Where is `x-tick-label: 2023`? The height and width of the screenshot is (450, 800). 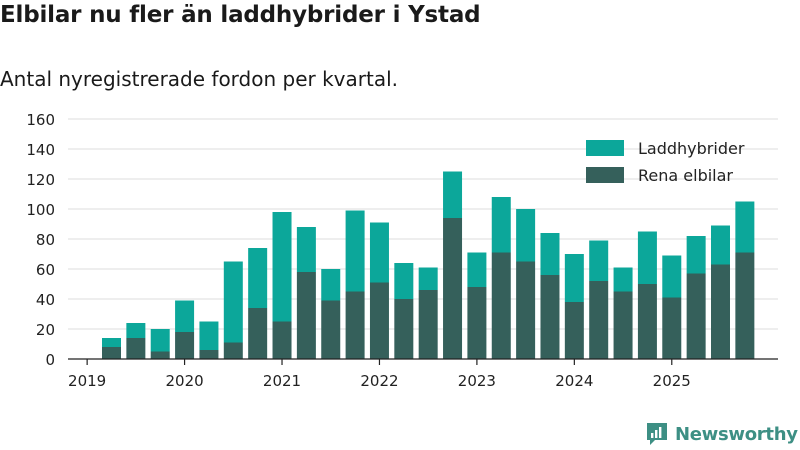
x-tick-label: 2023 is located at coordinates (477, 381).